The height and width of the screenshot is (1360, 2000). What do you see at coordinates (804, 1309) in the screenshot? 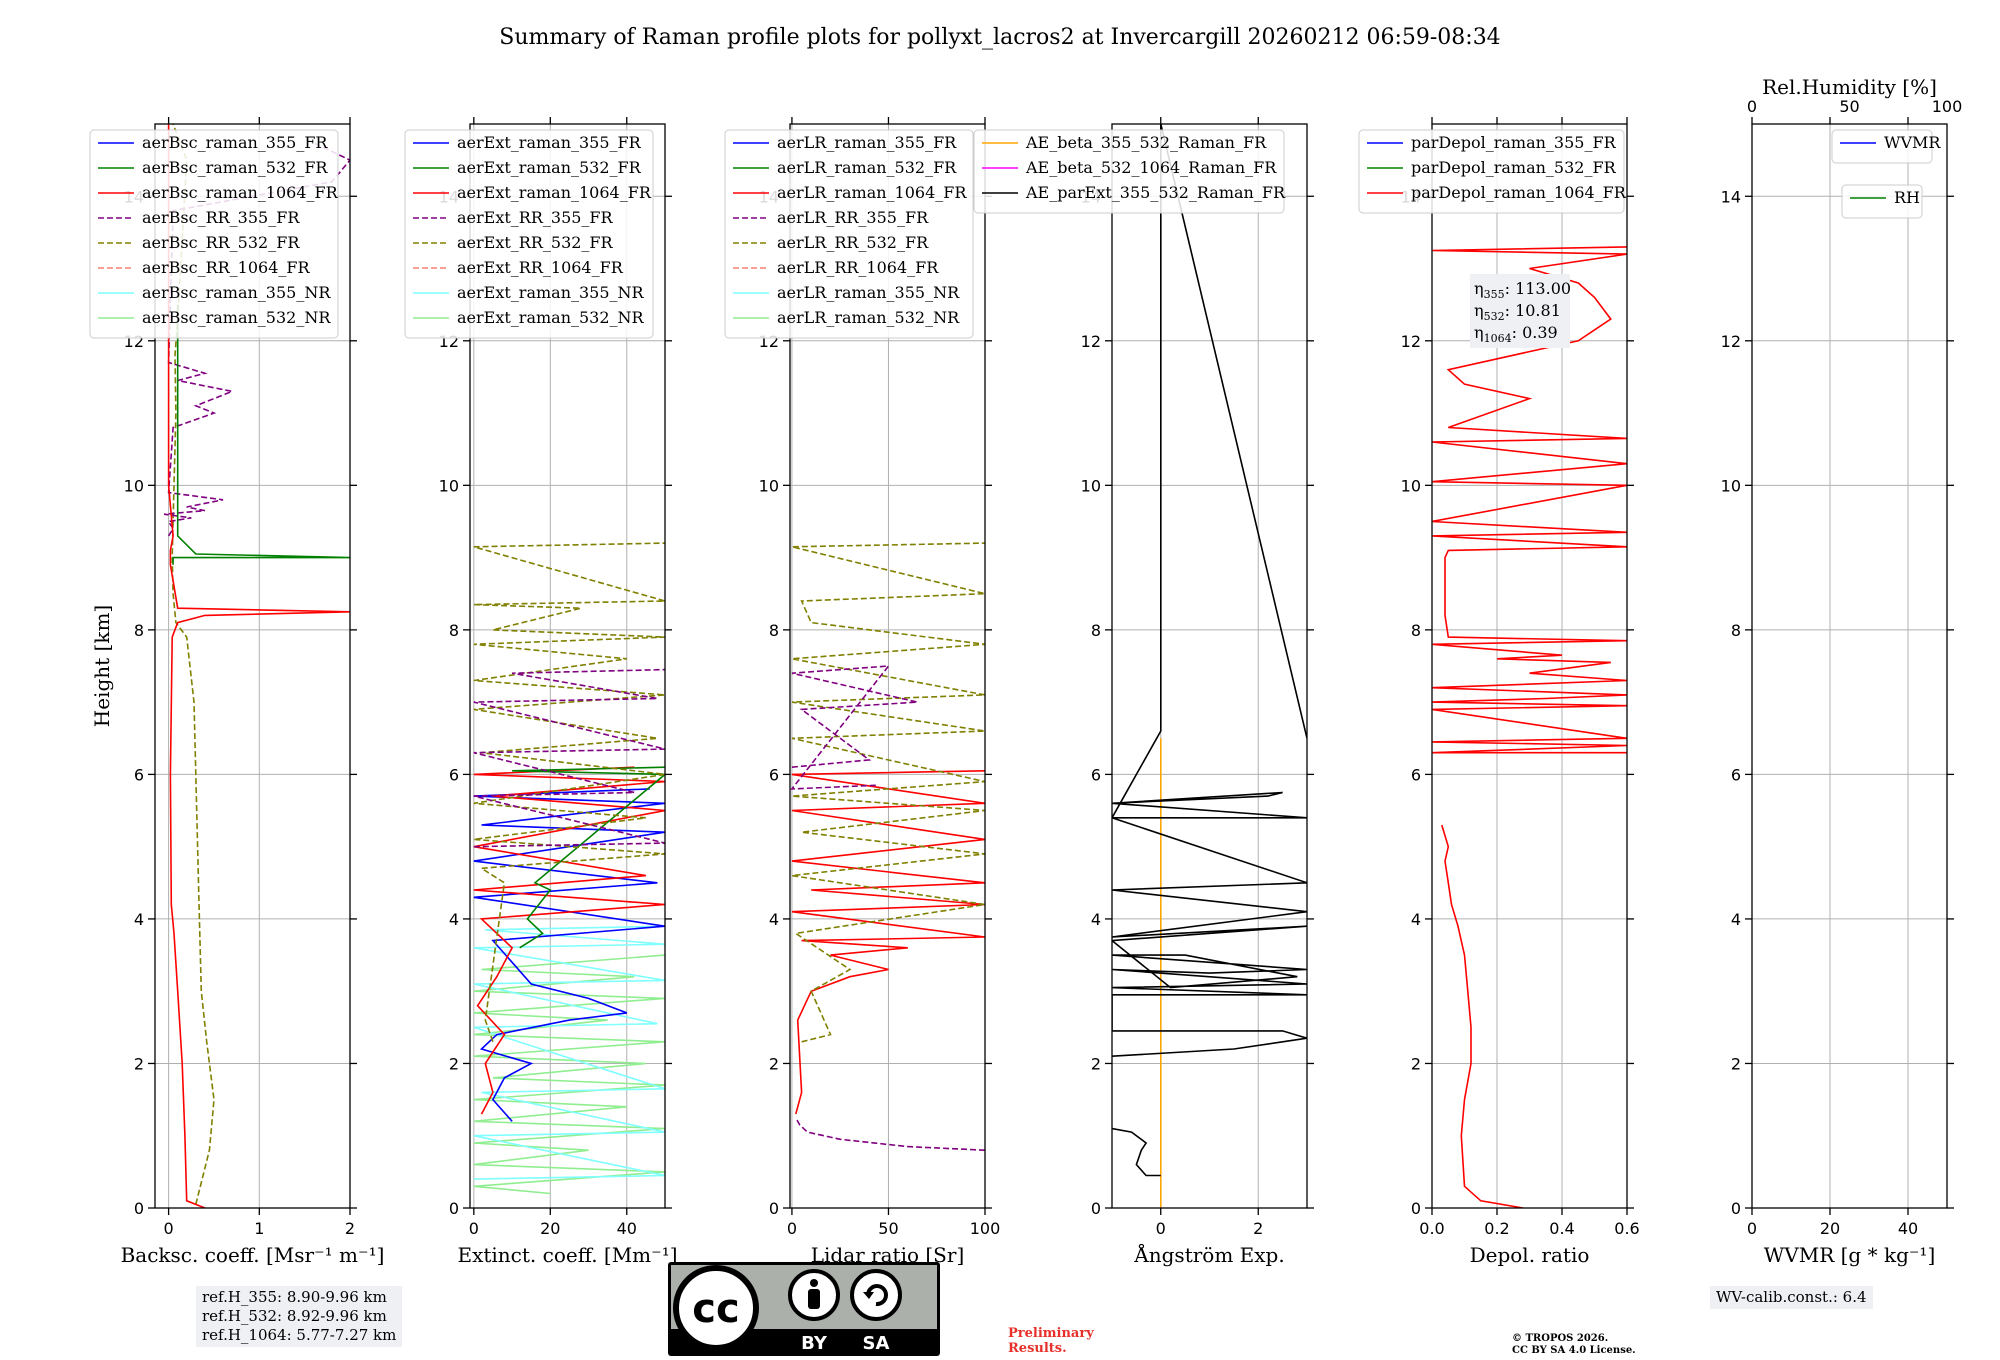
I see `cc-by-sa-logo: cc BY SA` at bounding box center [804, 1309].